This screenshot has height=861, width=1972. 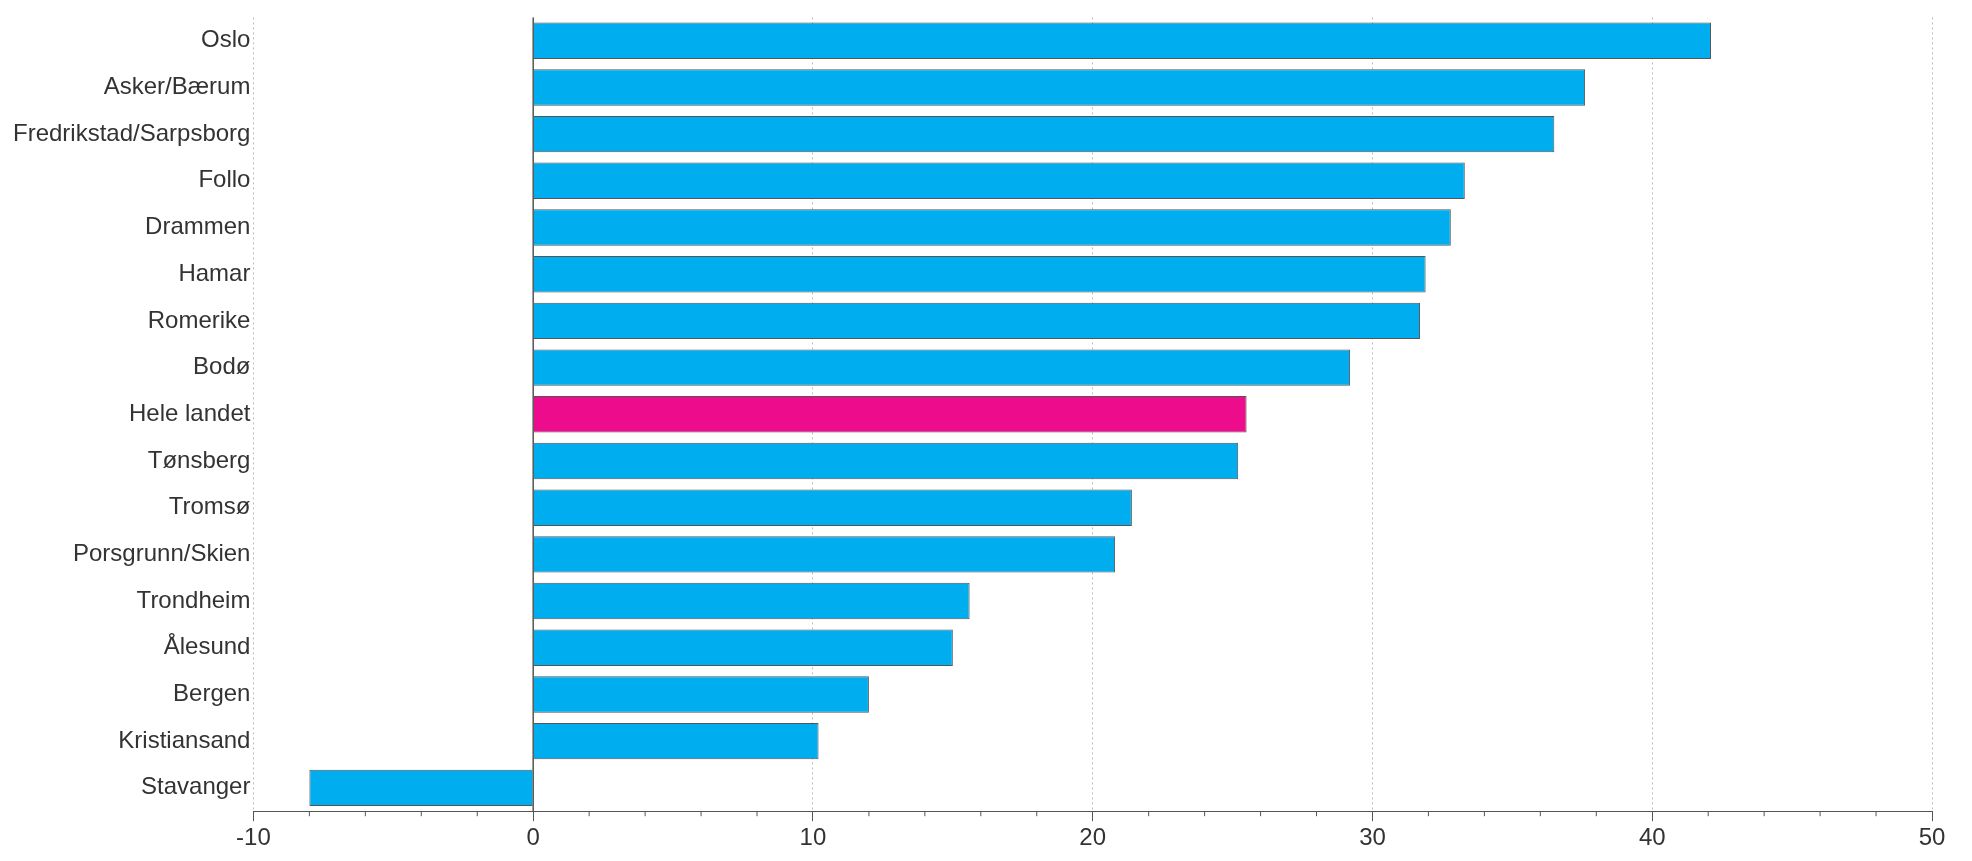 What do you see at coordinates (214, 272) in the screenshot?
I see `y-tick-label: Hamar` at bounding box center [214, 272].